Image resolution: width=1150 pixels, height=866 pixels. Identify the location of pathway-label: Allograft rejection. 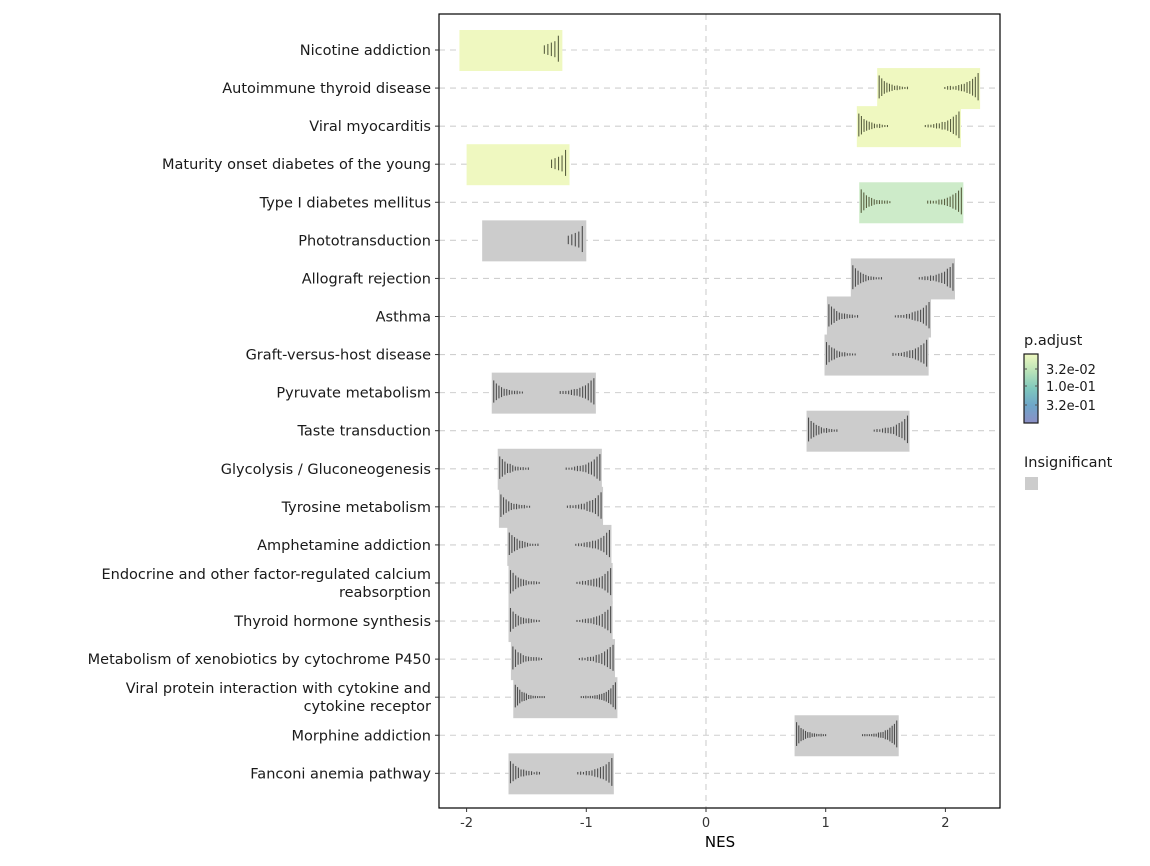
(366, 279).